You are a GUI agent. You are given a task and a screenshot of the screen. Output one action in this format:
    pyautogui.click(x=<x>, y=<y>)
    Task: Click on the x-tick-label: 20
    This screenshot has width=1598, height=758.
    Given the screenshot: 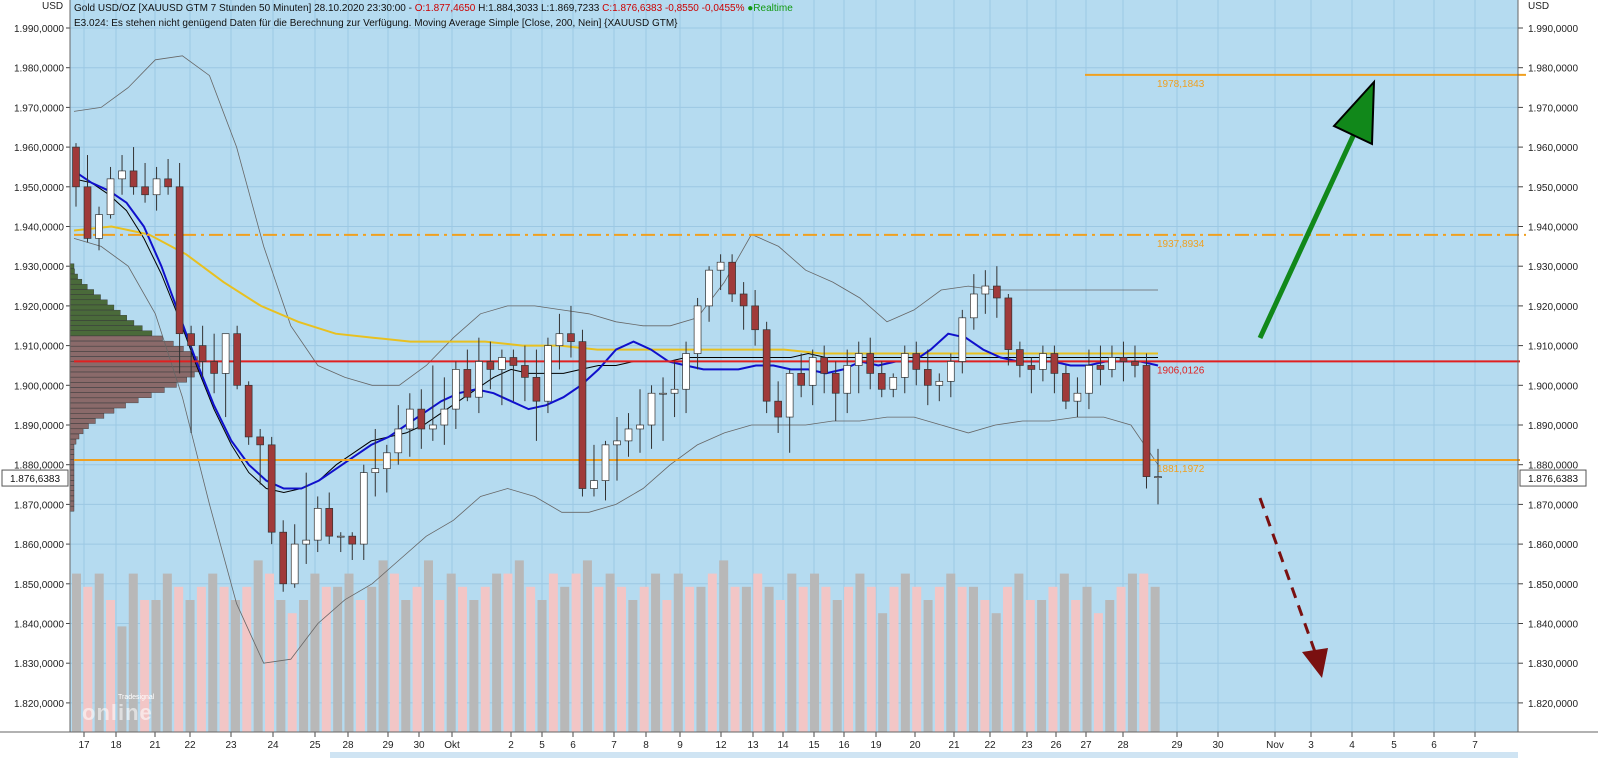 What is the action you would take?
    pyautogui.click(x=915, y=745)
    